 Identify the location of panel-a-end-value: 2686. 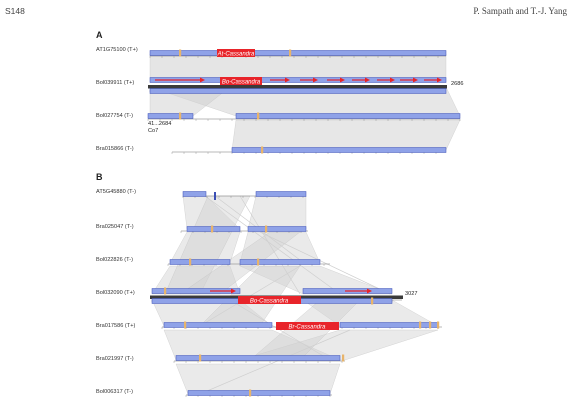
(457, 84).